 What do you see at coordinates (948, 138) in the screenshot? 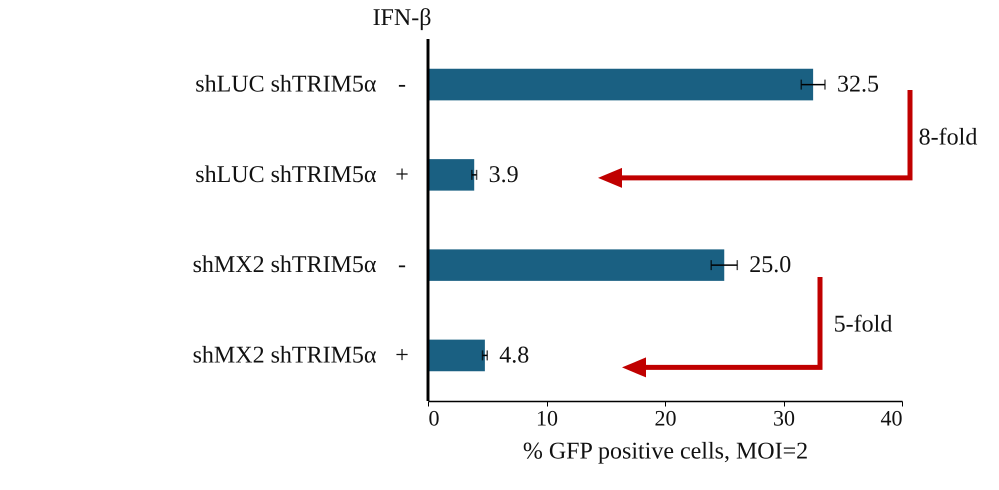
I see `text: 8-fold` at bounding box center [948, 138].